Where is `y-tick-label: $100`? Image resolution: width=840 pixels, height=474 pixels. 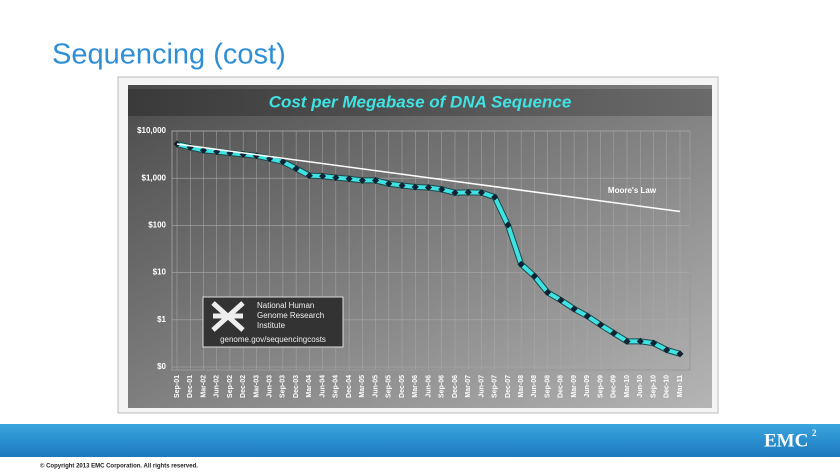 y-tick-label: $100 is located at coordinates (157, 225).